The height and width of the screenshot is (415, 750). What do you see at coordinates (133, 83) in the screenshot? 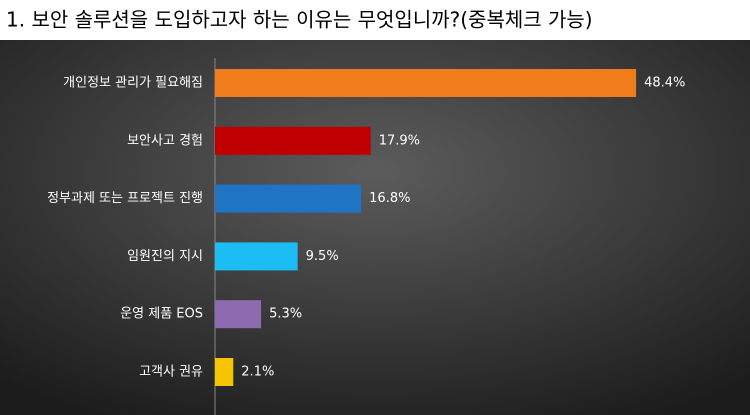
I see `category-label: 개인정보 관리가 필요해짐` at bounding box center [133, 83].